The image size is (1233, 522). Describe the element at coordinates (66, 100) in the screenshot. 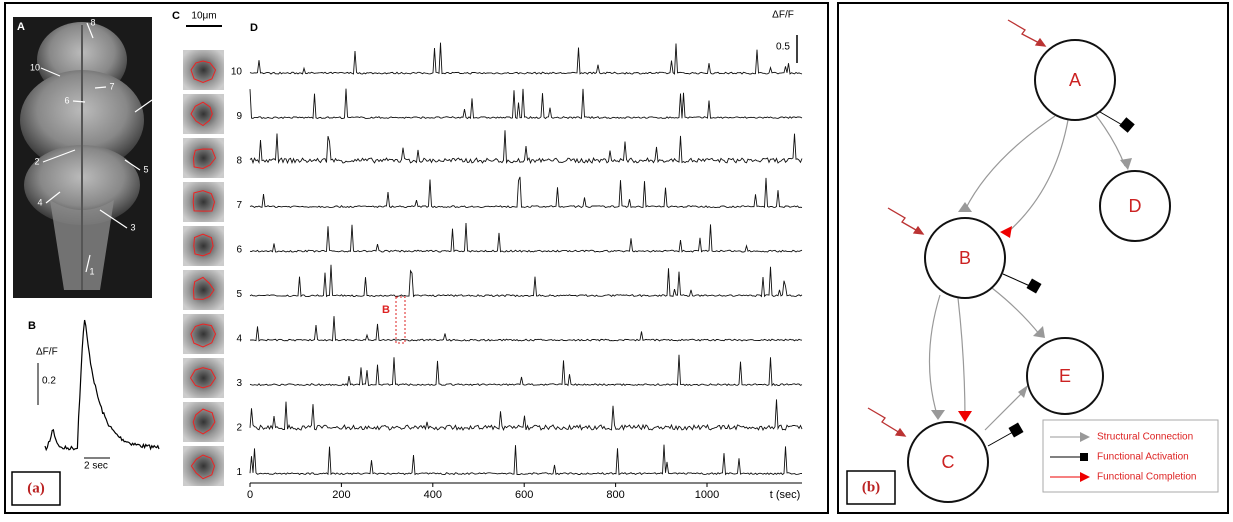

I see `brain-region-label: 6` at that location.